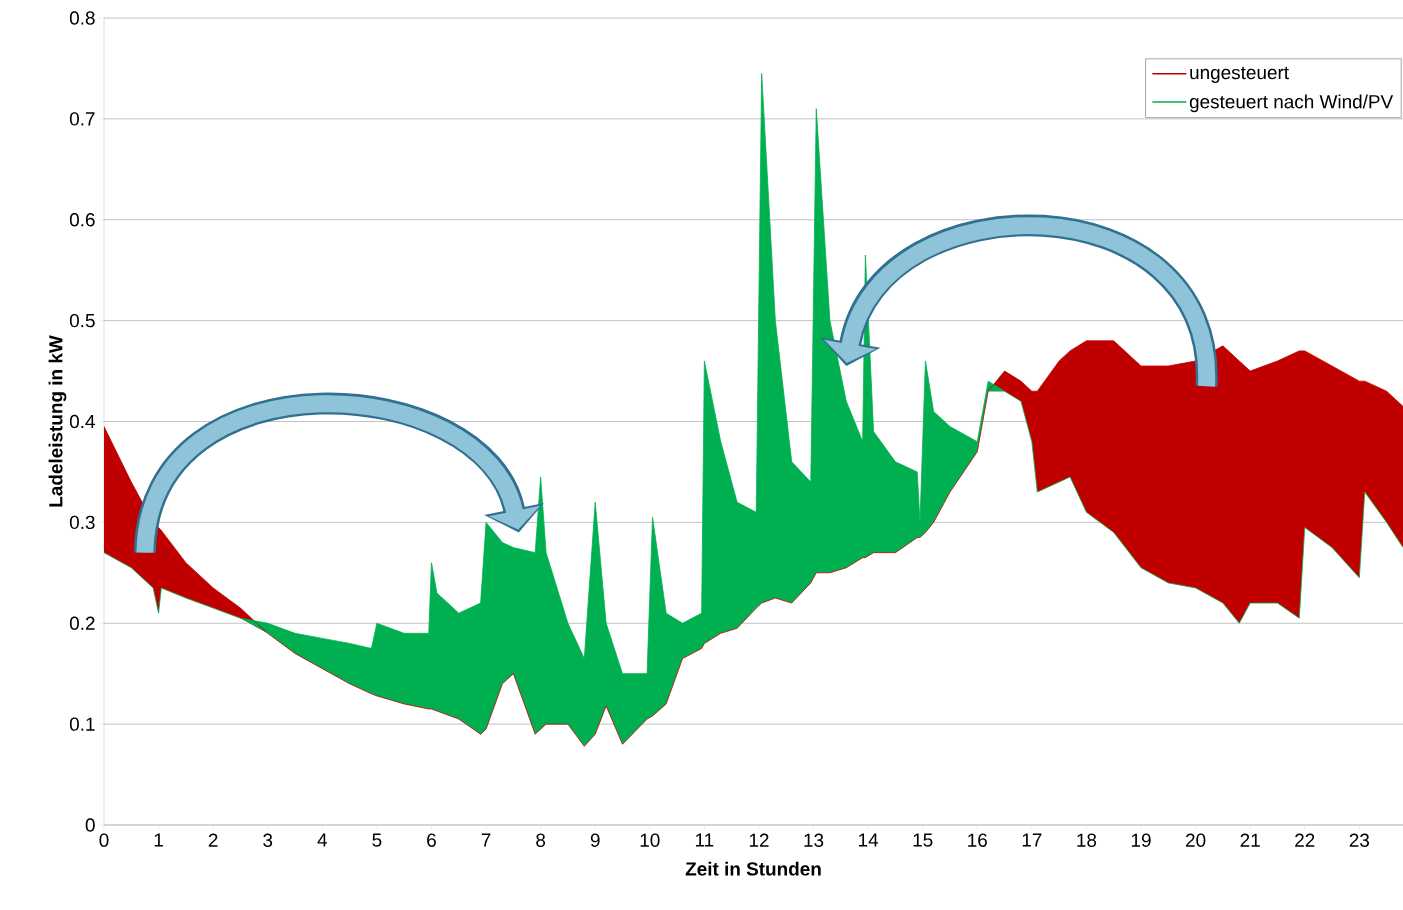 The height and width of the screenshot is (910, 1403). Describe the element at coordinates (486, 840) in the screenshot. I see `x-tick-label: 7` at that location.